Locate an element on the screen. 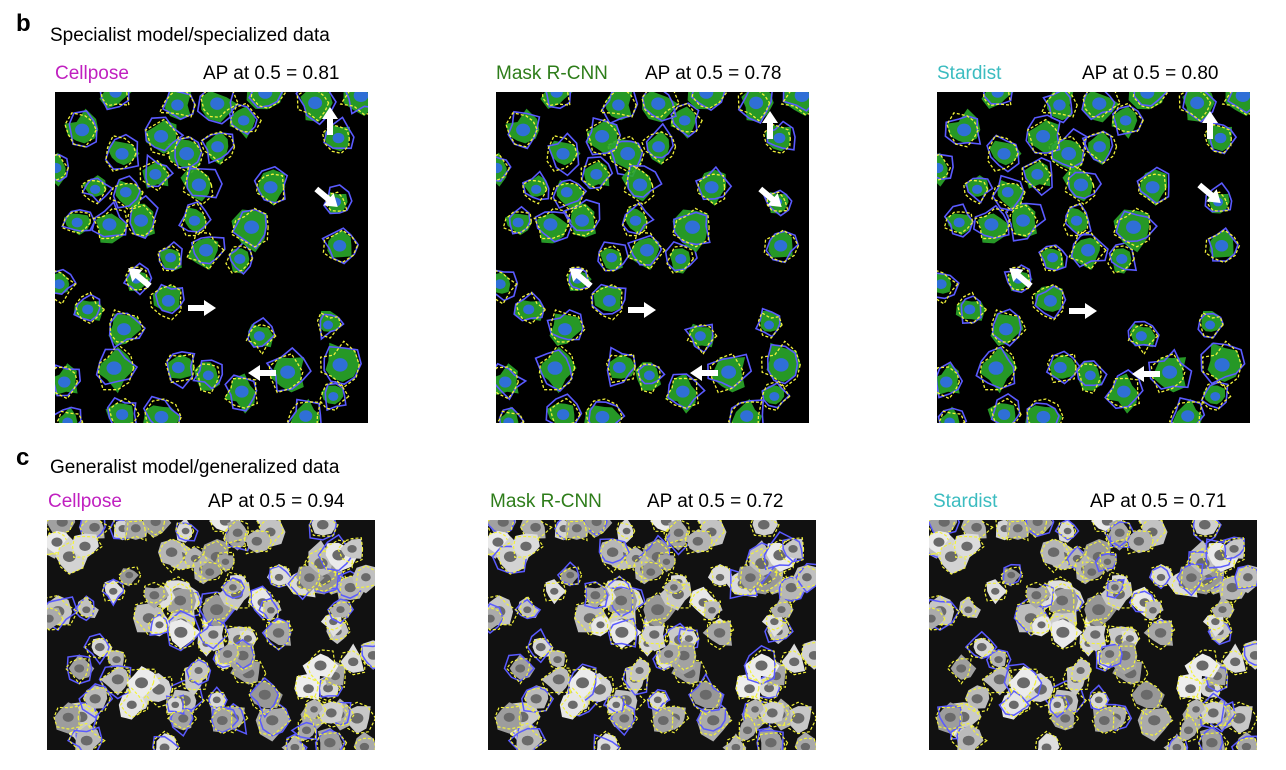  panel-letter-b: b is located at coordinates (23, 23).